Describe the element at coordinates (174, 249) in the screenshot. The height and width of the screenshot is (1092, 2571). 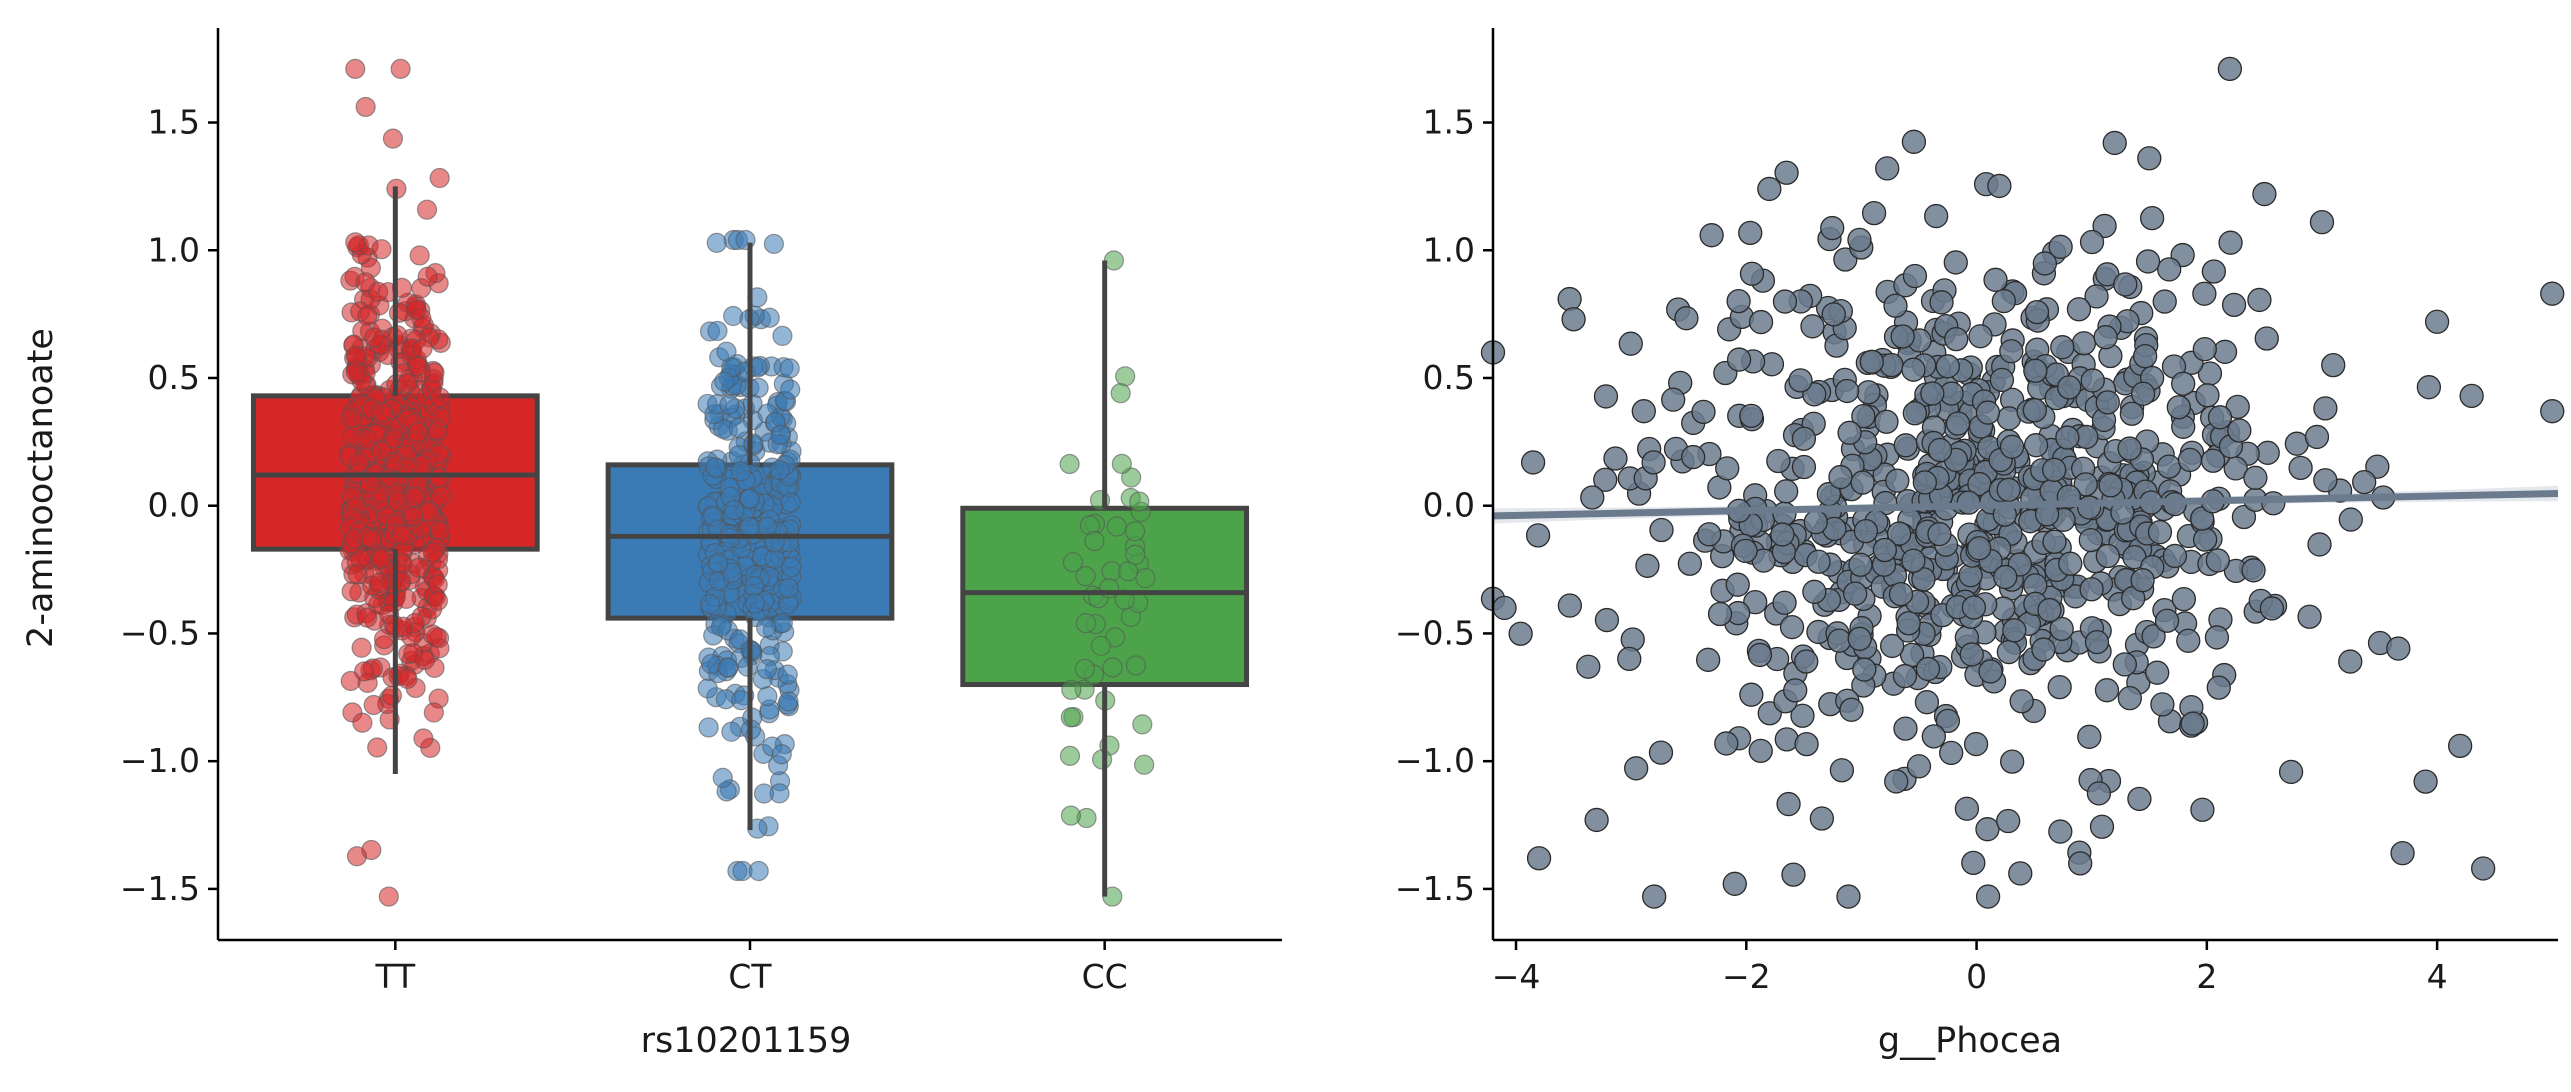
I see `y-tick-label: 1.0` at that location.